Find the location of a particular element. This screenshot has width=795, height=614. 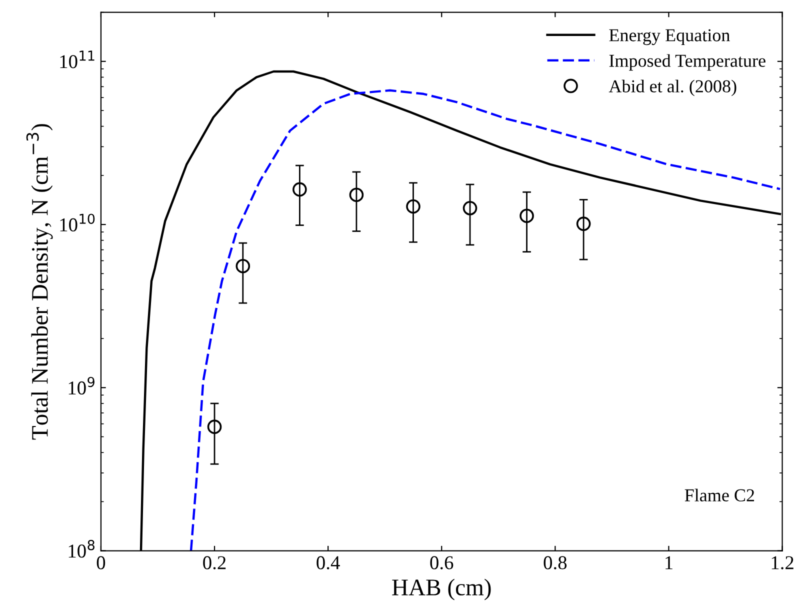

x-tick-label: 0 is located at coordinates (101, 563).